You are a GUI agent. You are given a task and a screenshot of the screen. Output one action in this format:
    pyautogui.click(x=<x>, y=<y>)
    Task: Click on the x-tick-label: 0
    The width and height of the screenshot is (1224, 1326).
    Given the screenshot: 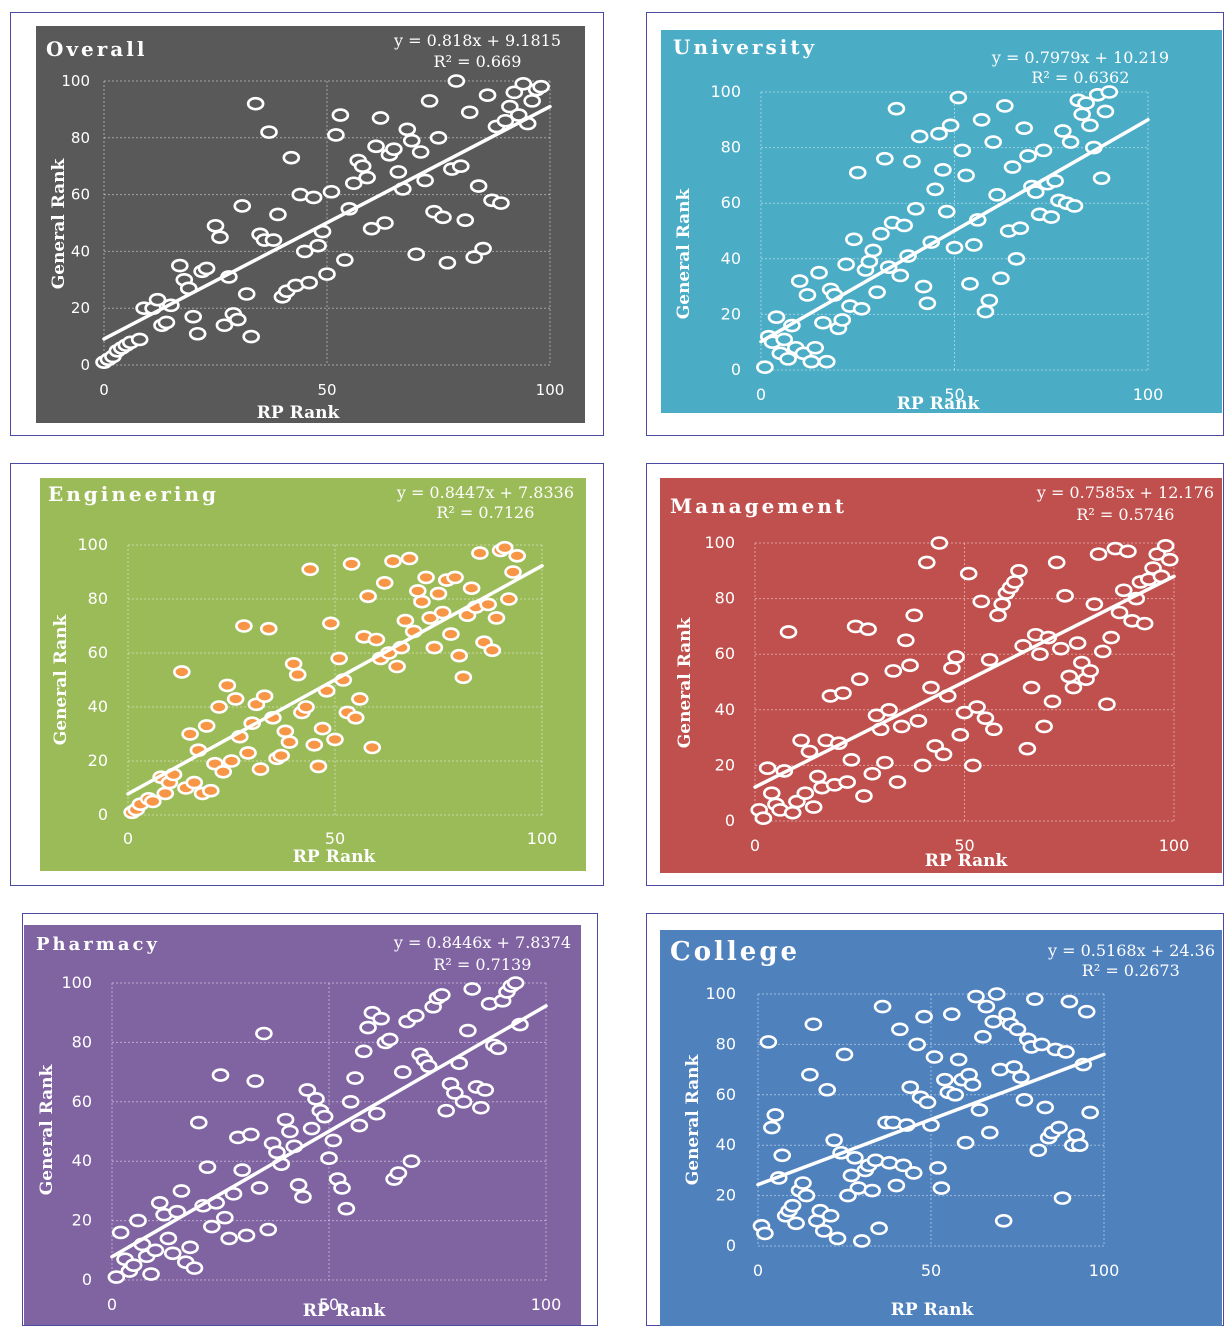 What is the action you would take?
    pyautogui.click(x=112, y=1304)
    